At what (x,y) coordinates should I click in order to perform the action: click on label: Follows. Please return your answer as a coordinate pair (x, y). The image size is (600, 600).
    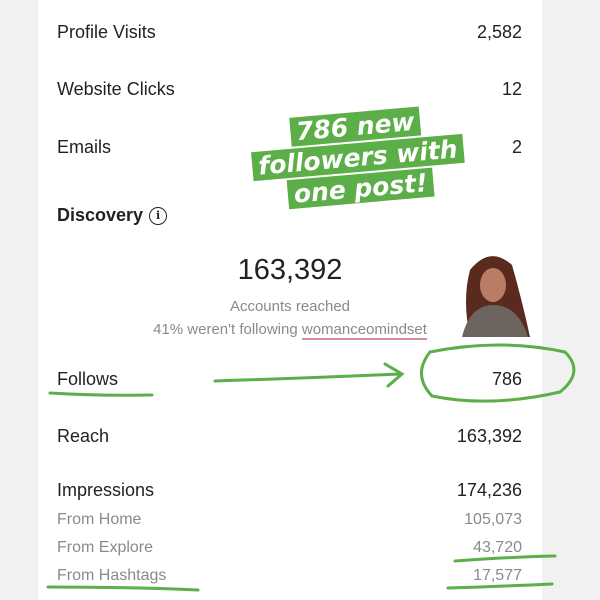
    Looking at the image, I should click on (88, 379).